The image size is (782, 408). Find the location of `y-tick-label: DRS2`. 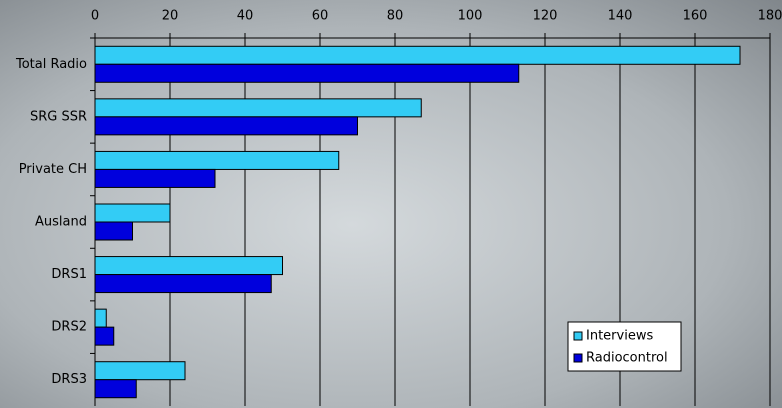

y-tick-label: DRS2 is located at coordinates (69, 327).